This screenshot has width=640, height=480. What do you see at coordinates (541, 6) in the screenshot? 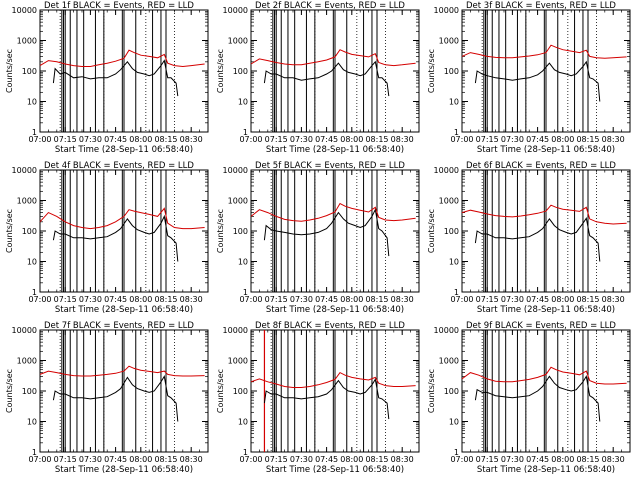
I see `chart-title: Det 3f BLACK = Events, RED = LLD` at bounding box center [541, 6].